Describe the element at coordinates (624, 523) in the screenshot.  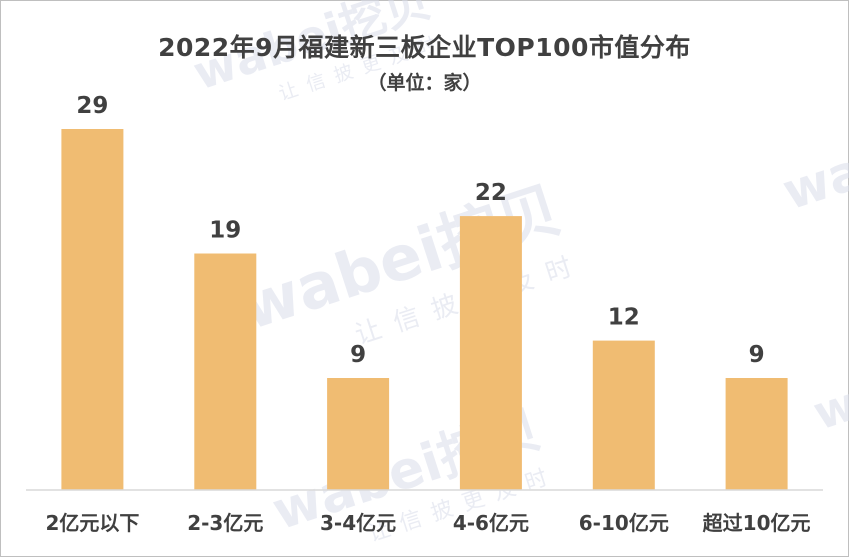
I see `x-tick-label-4: 6-10亿元` at that location.